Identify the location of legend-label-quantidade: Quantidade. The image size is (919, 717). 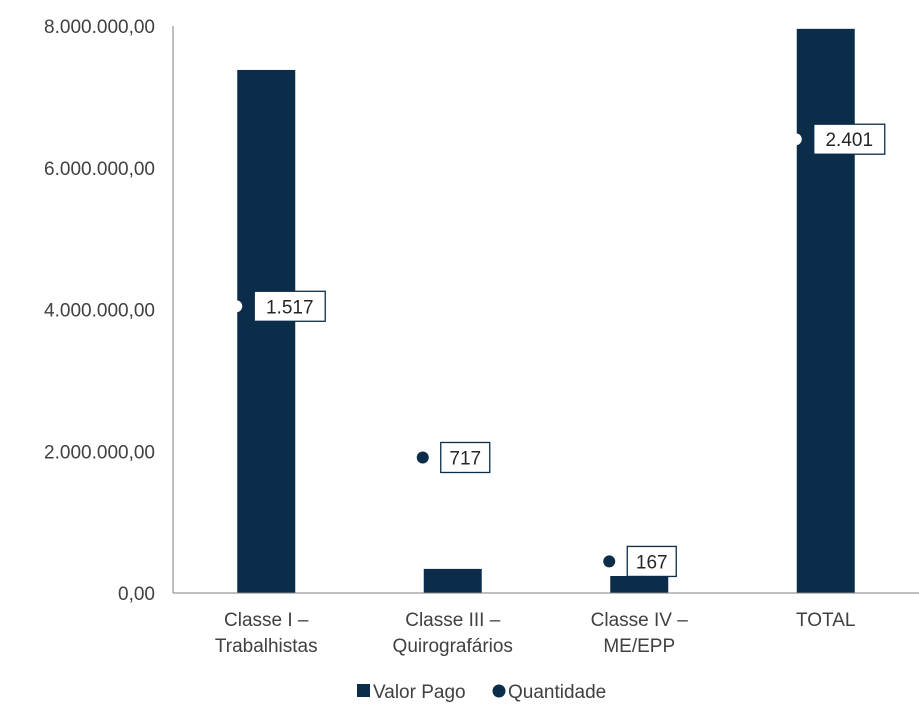
(557, 692).